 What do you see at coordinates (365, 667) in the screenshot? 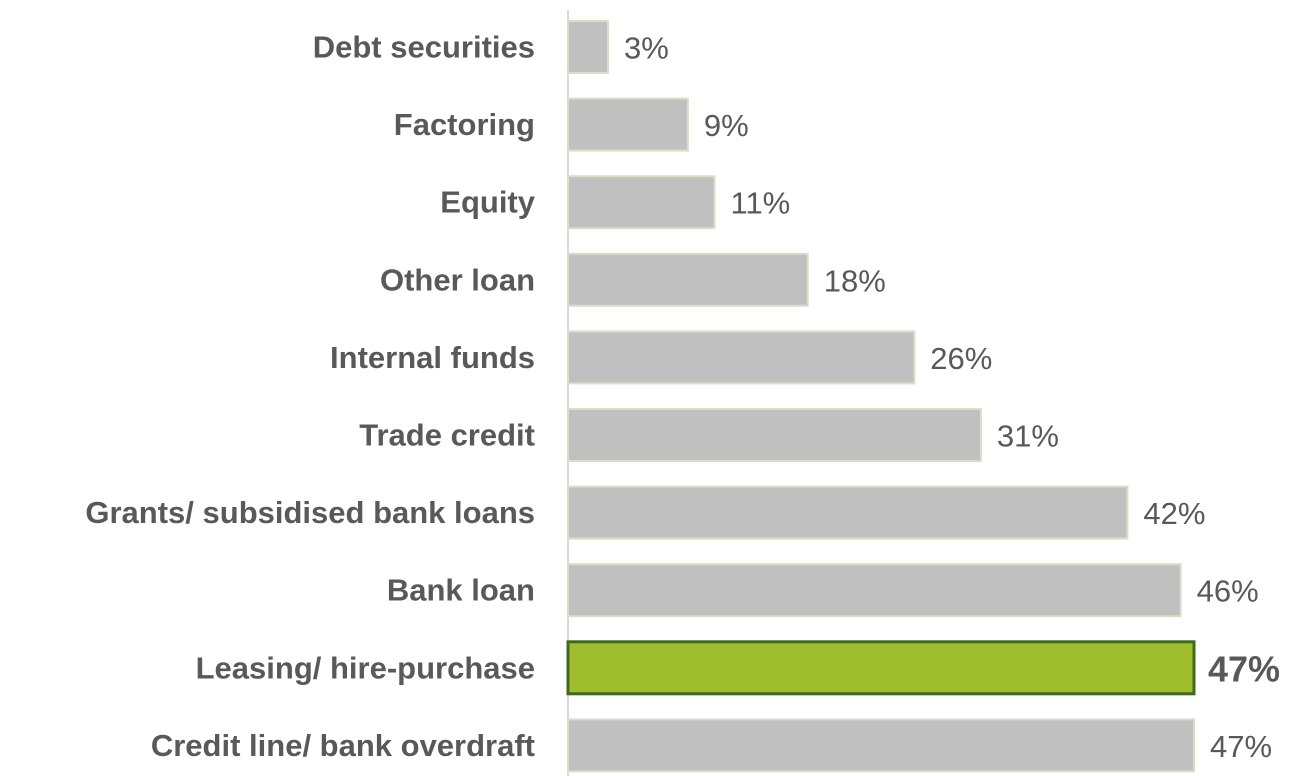
I see `category-label: Leasing/ hire-purchase` at bounding box center [365, 667].